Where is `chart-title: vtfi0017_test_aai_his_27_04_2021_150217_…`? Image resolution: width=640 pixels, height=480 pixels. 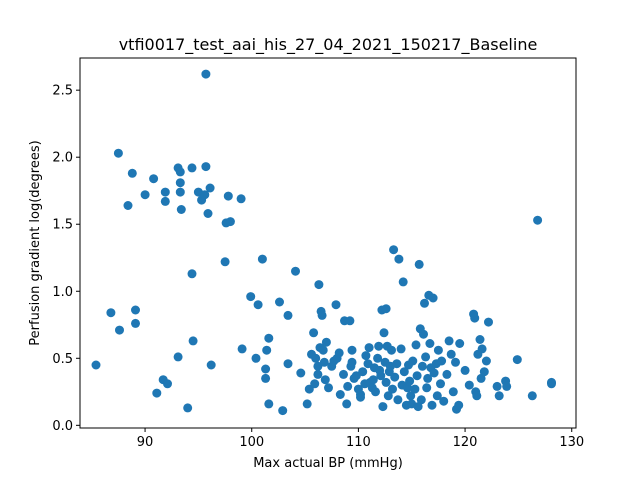
chart-title: vtfi0017_test_aai_his_27_04_2021_150217_… is located at coordinates (328, 45).